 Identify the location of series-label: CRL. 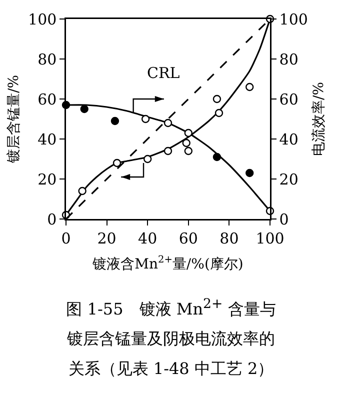
(163, 73).